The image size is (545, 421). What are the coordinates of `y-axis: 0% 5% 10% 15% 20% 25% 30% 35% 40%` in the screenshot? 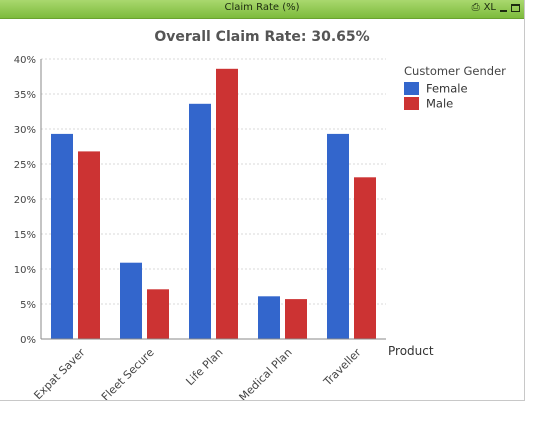 It's located at (28, 200).